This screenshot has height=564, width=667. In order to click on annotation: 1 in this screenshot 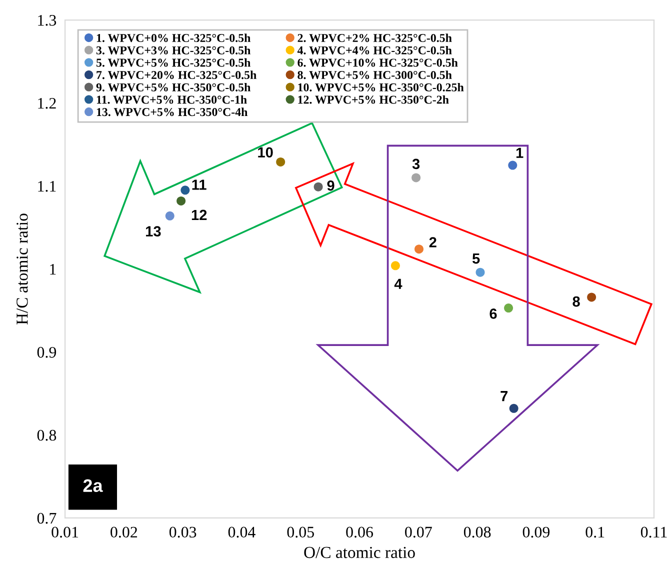, I will do `click(520, 153)`.